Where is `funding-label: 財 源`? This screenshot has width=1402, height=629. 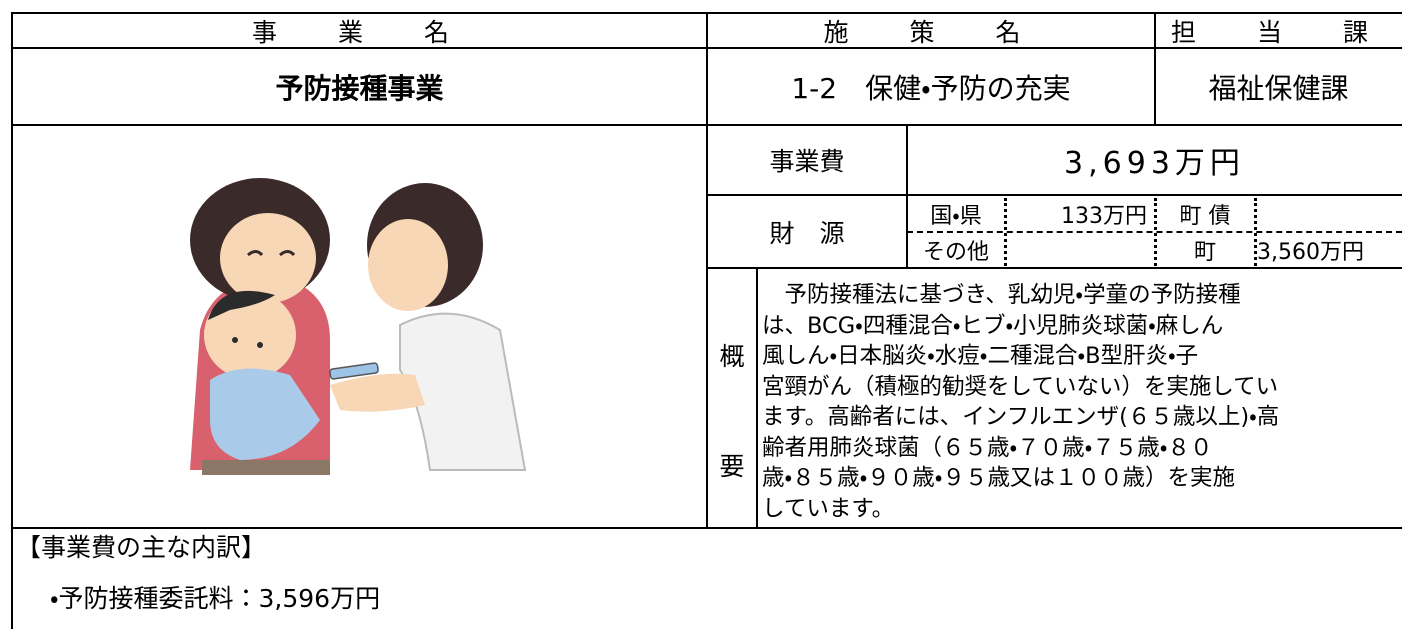
funding-label: 財 源 is located at coordinates (807, 233).